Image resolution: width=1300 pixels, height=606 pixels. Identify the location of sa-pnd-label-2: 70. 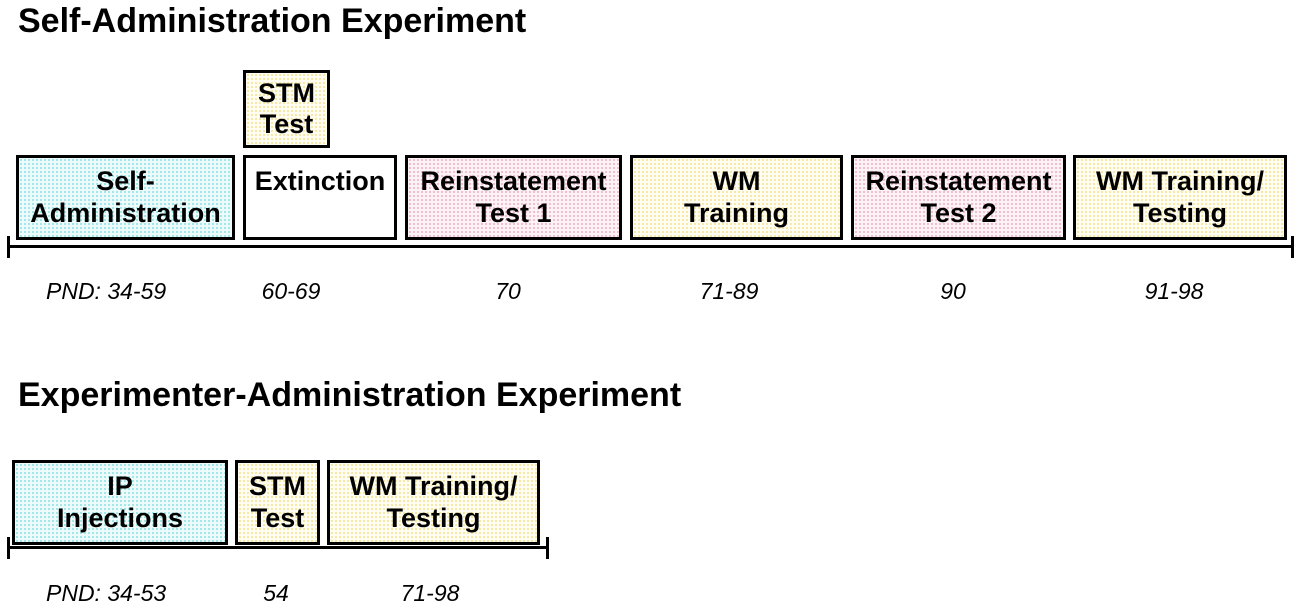
(508, 291).